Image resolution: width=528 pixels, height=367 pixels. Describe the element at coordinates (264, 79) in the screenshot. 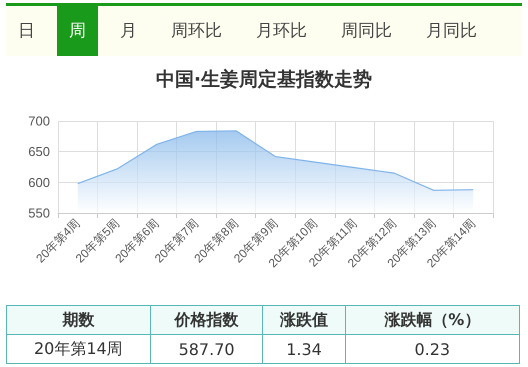

I see `chart-title: 中国·生姜周定基指数走势` at that location.